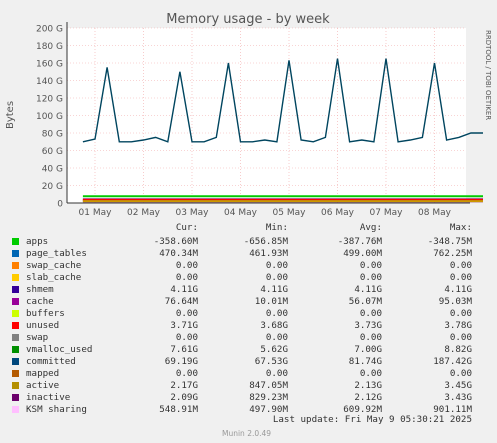 Image resolution: width=497 pixels, height=443 pixels. I want to click on x-tick-label: 04 May, so click(241, 213).